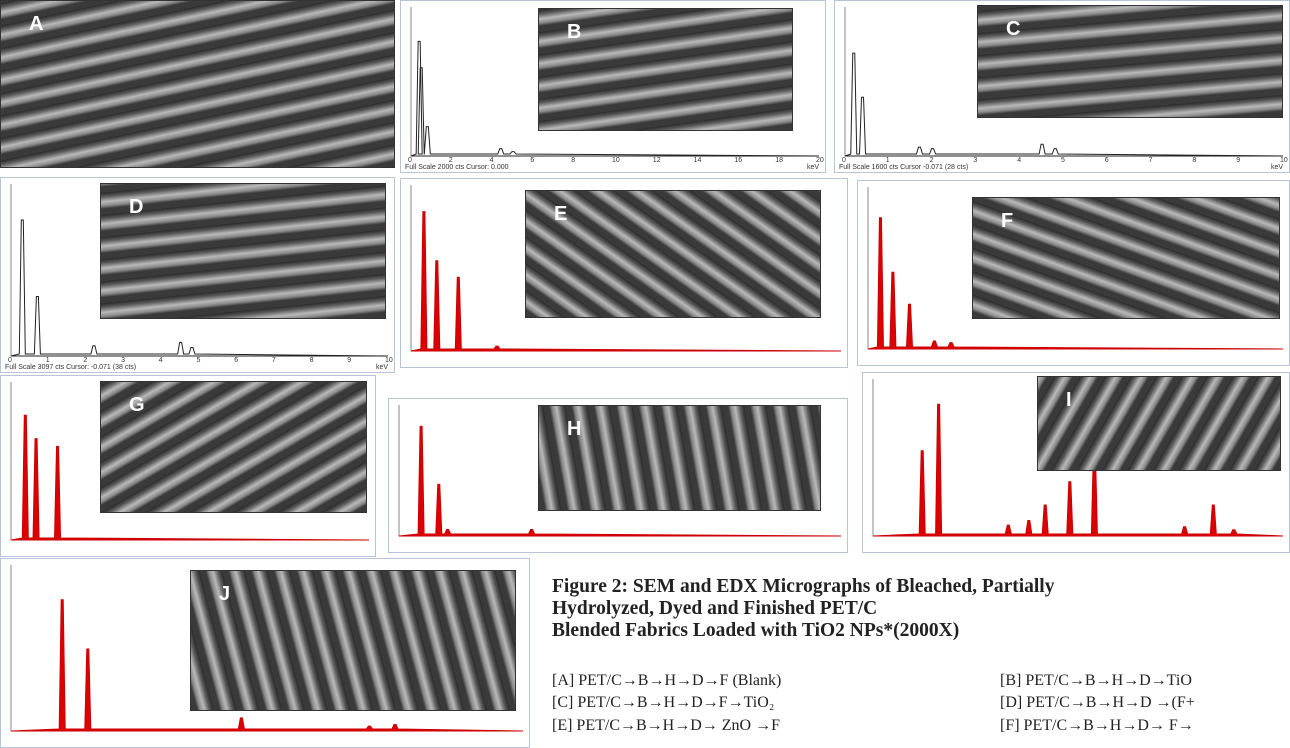 The image size is (1290, 748). What do you see at coordinates (1159, 423) in the screenshot?
I see `sem-image: I` at bounding box center [1159, 423].